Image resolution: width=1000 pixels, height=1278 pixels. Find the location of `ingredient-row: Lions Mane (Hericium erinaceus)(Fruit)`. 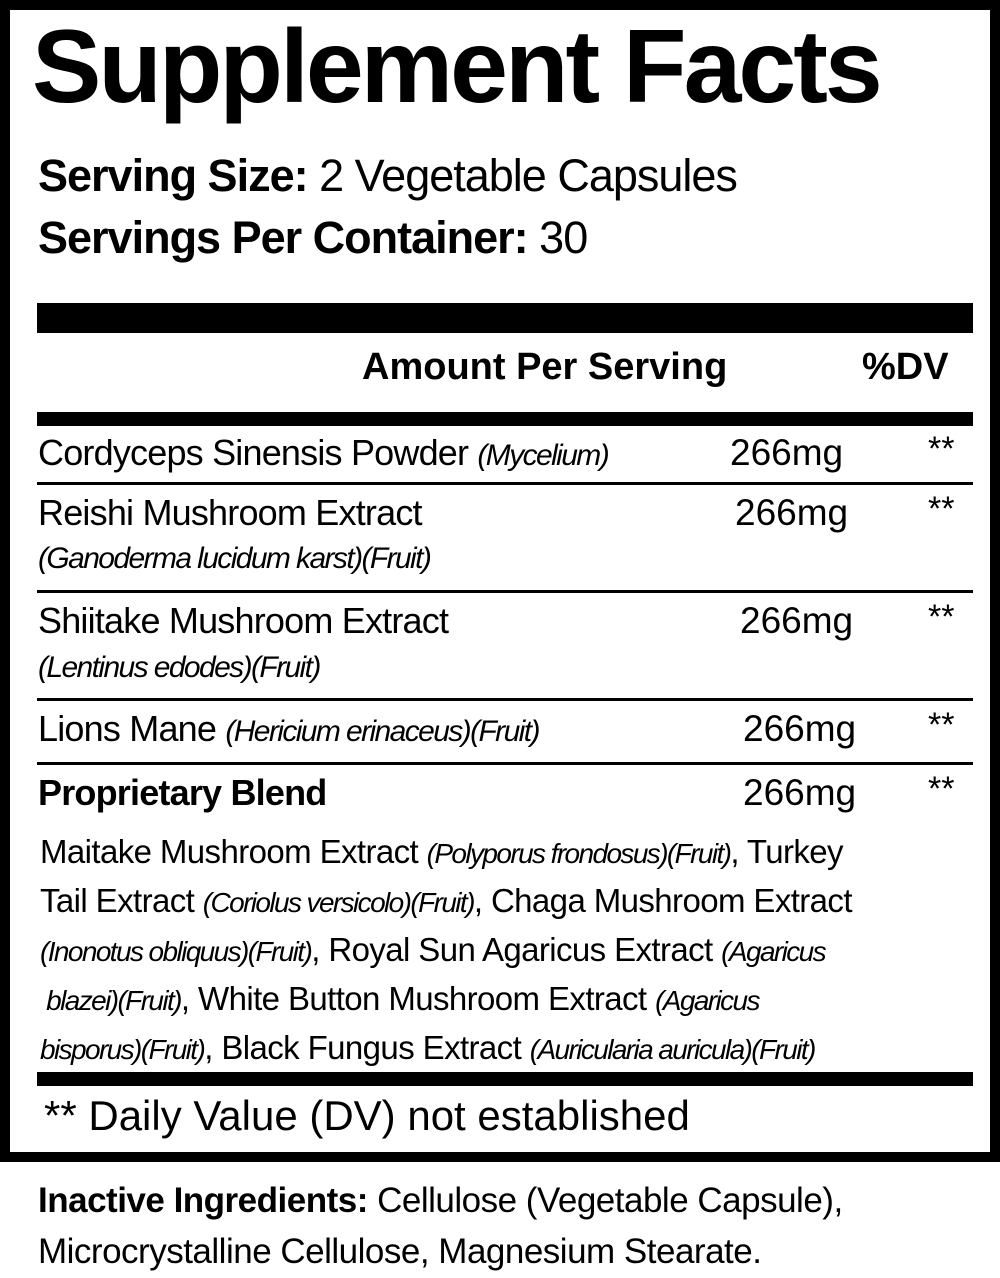

ingredient-row: Lions Mane (Hericium erinaceus)(Fruit) is located at coordinates (289, 729).